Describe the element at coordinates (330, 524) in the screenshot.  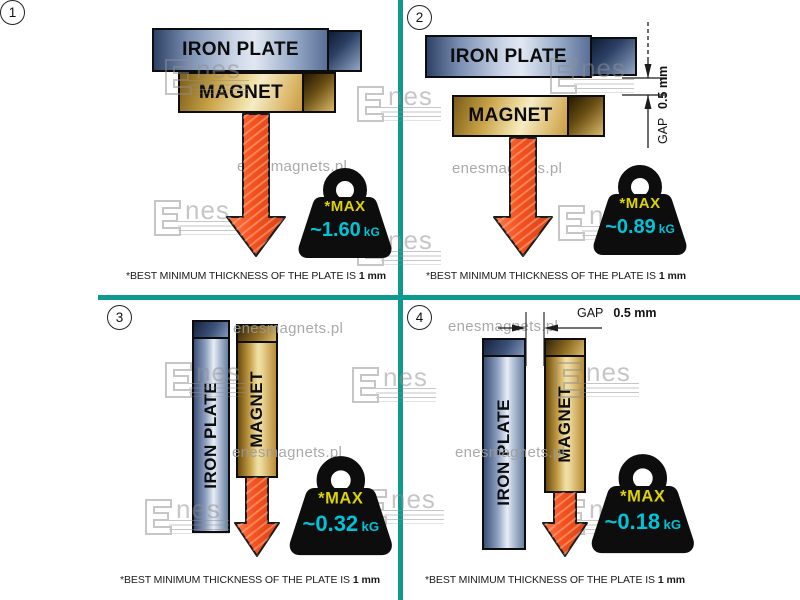
I see `max-value: ~0.32` at that location.